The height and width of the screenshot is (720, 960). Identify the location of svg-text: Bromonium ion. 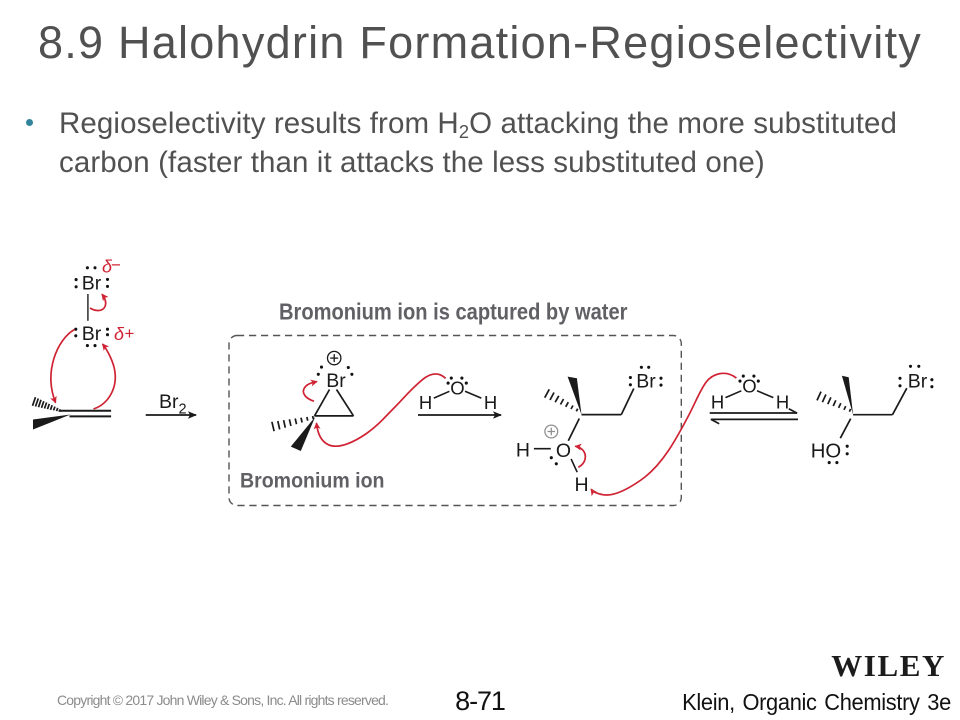
(312, 481).